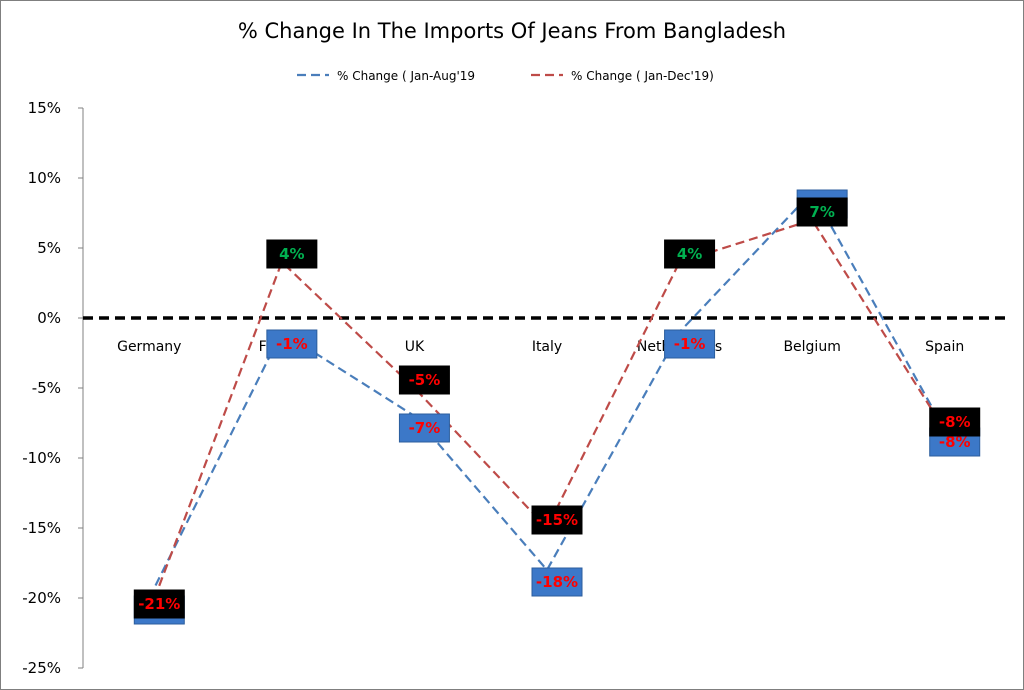  I want to click on x-category-label: UK, so click(415, 347).